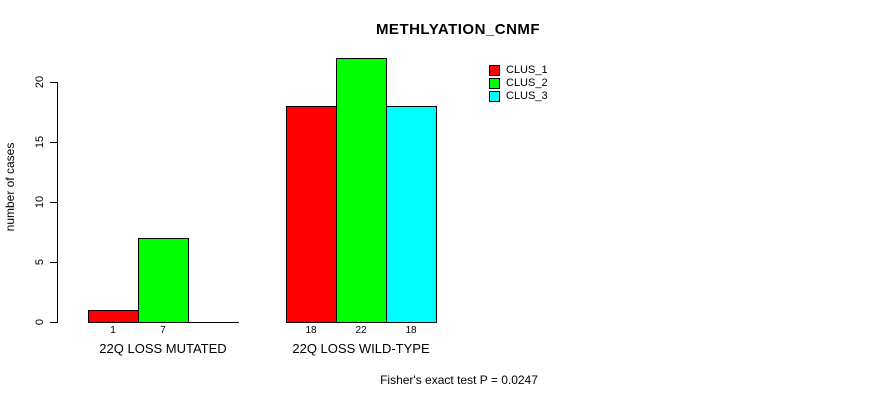 The width and height of the screenshot is (890, 400). Describe the element at coordinates (40, 82) in the screenshot. I see `y-tick-label: 20` at that location.